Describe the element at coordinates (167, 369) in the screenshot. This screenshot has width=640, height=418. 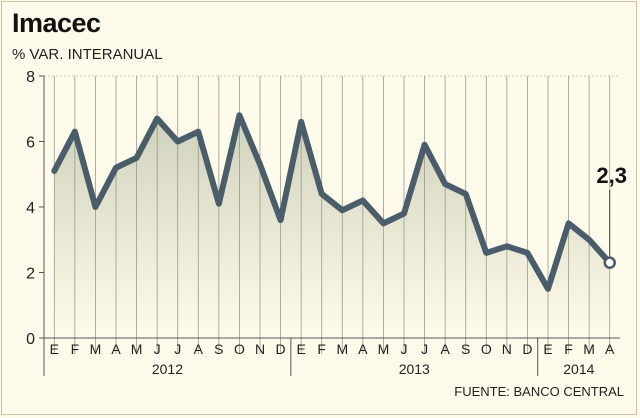
I see `year-label: 2012` at that location.